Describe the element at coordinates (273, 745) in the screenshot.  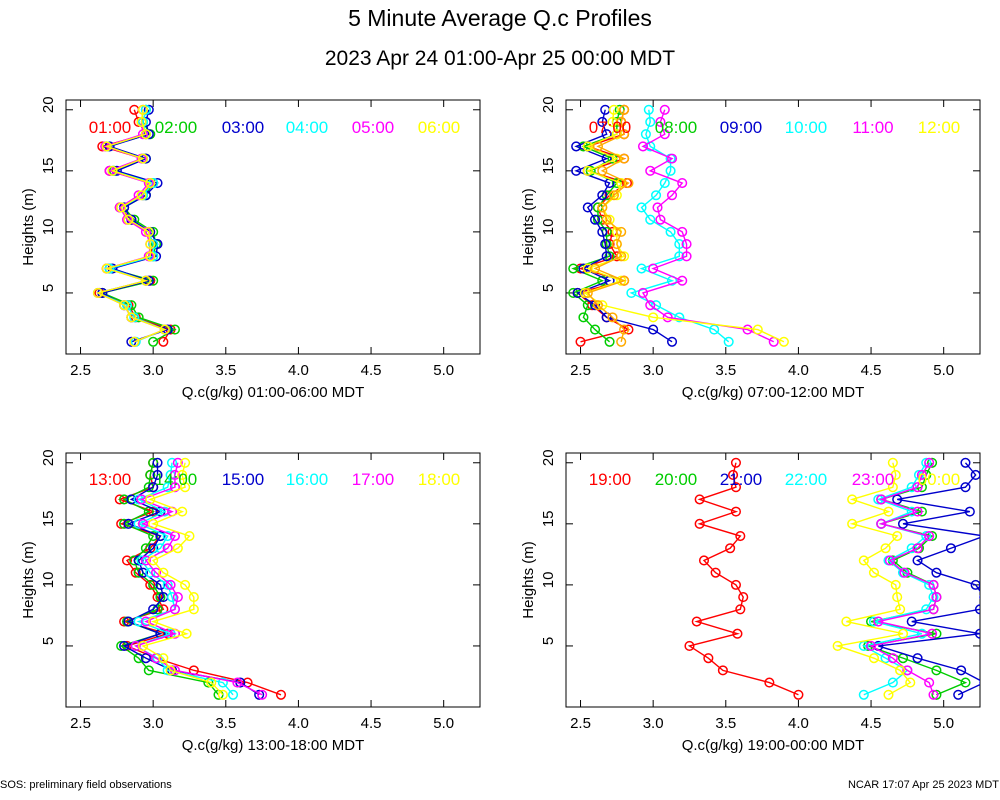
I see `x-axis-label: Q.c(g/kg) 13:00-18:00 MDT` at that location.